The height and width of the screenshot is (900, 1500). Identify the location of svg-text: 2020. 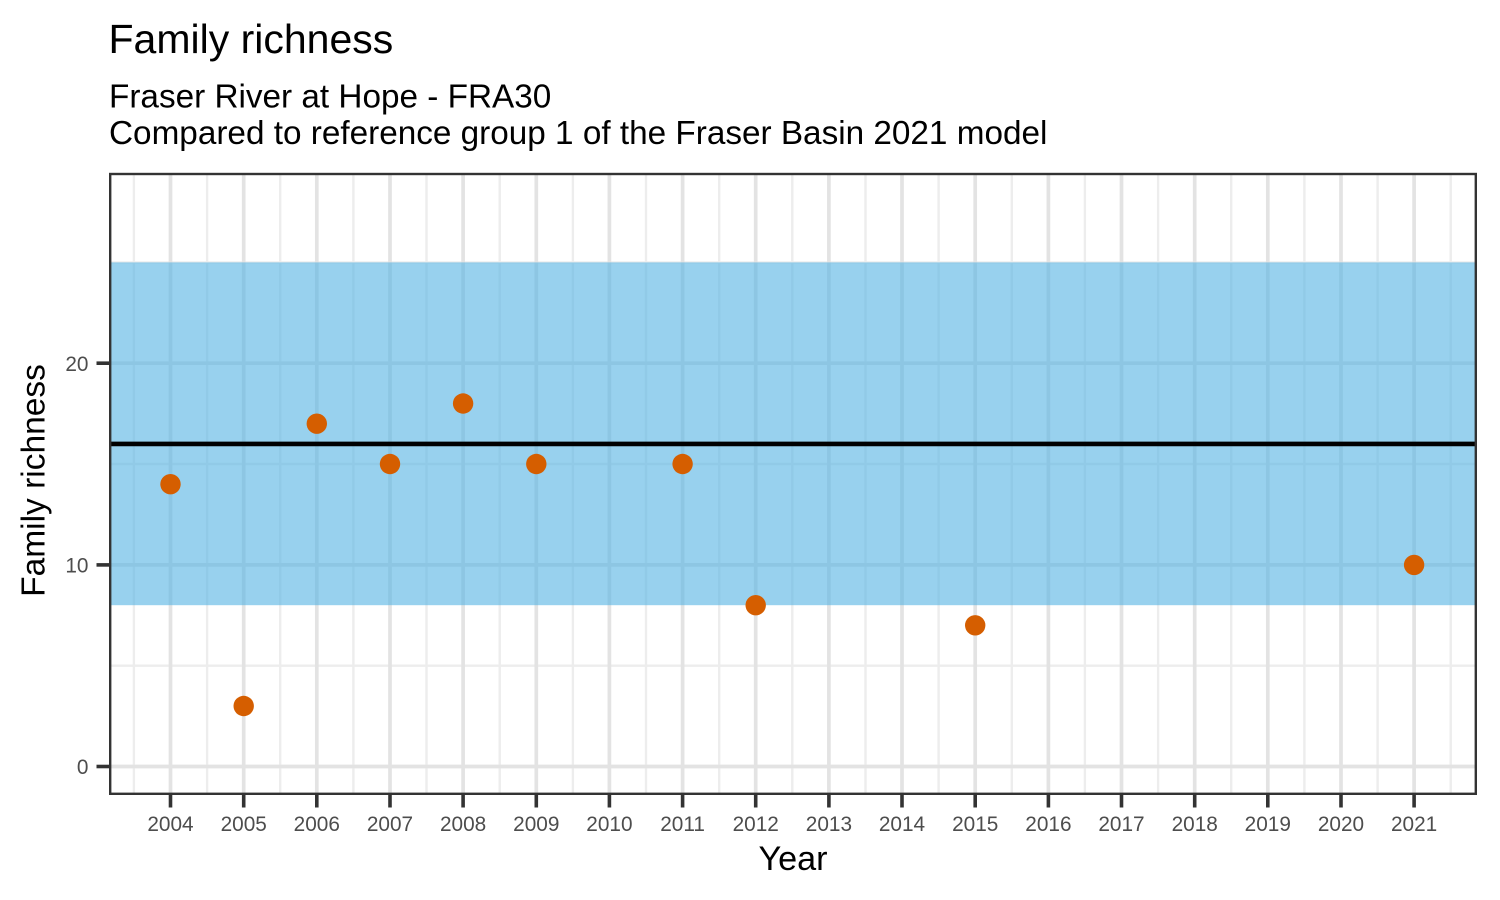
(1341, 824).